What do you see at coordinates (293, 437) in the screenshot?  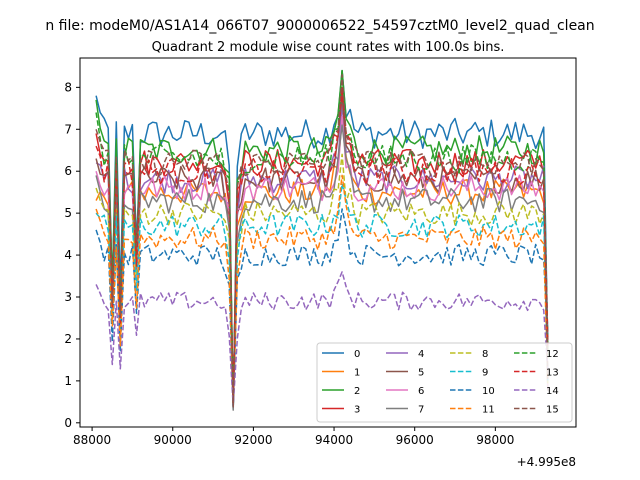 I see `x-axis: 88000 90000 92000 94000 96000 98000` at bounding box center [293, 437].